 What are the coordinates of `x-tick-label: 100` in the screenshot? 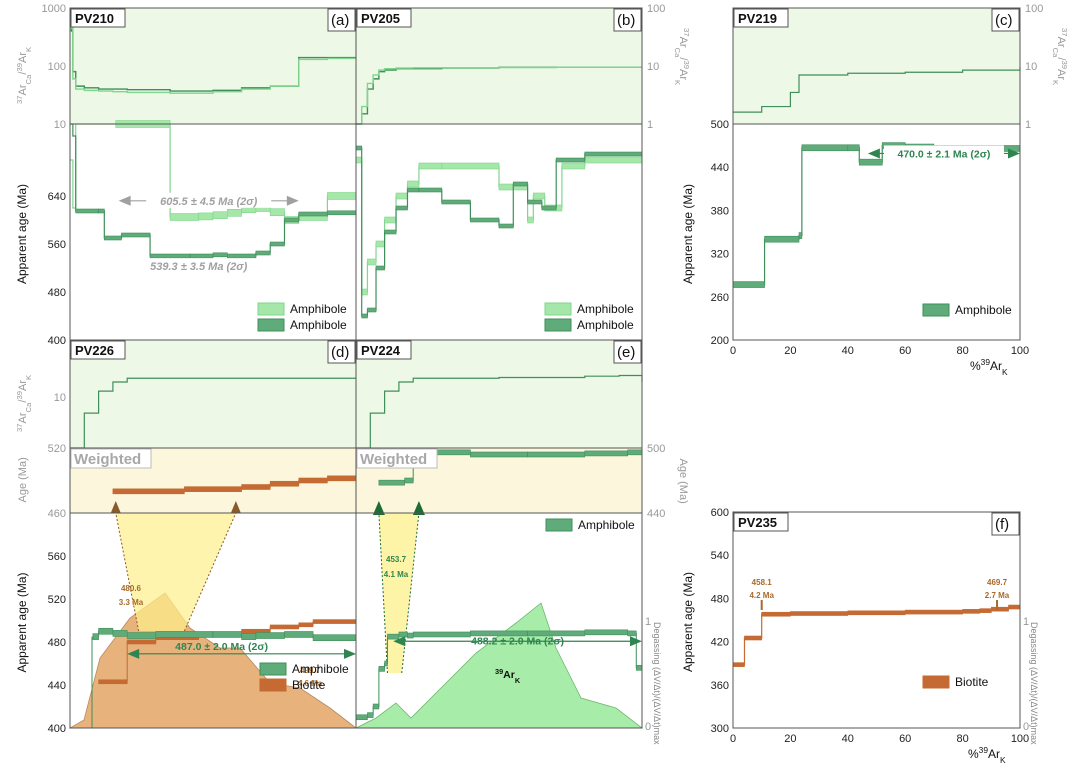 It's located at (1020, 351).